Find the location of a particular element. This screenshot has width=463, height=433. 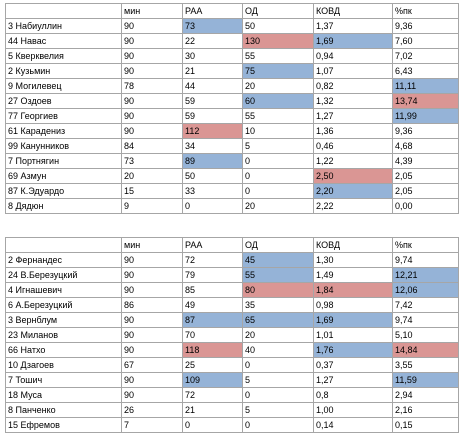

kovd-cell: 0,14 is located at coordinates (353, 425).